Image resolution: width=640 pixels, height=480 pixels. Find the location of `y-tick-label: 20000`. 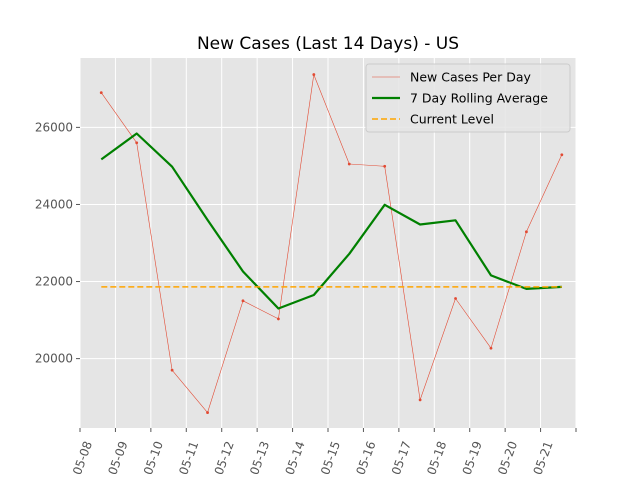

y-tick-label: 20000 is located at coordinates (54, 359).